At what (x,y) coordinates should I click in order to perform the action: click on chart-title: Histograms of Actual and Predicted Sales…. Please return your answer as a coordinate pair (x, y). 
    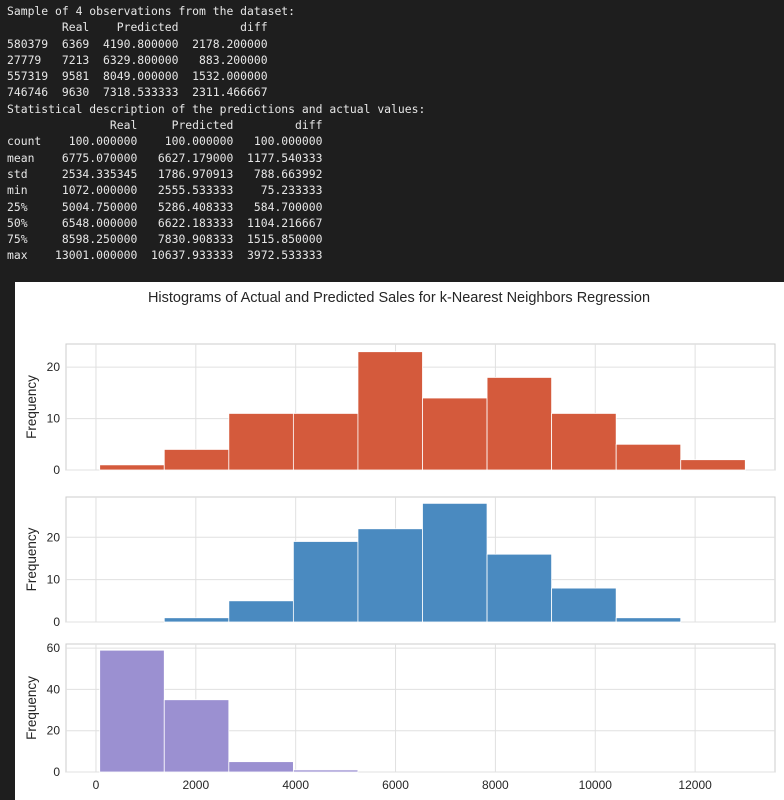
    Looking at the image, I should click on (399, 298).